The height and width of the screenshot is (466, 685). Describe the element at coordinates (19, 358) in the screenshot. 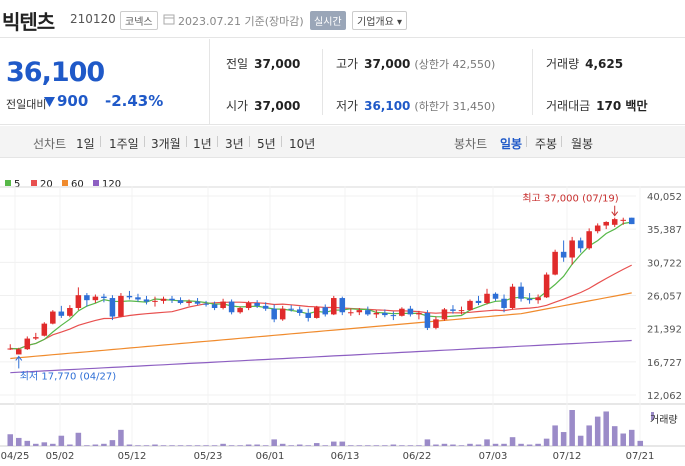

I see `min-arrow-head` at that location.